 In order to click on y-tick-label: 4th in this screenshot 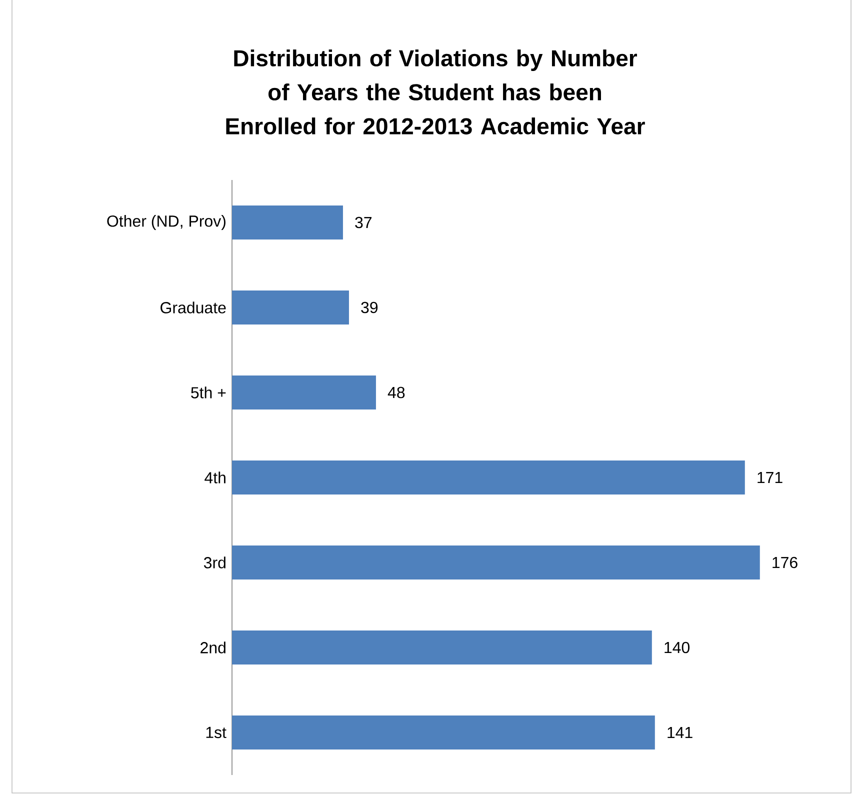, I will do `click(215, 478)`.